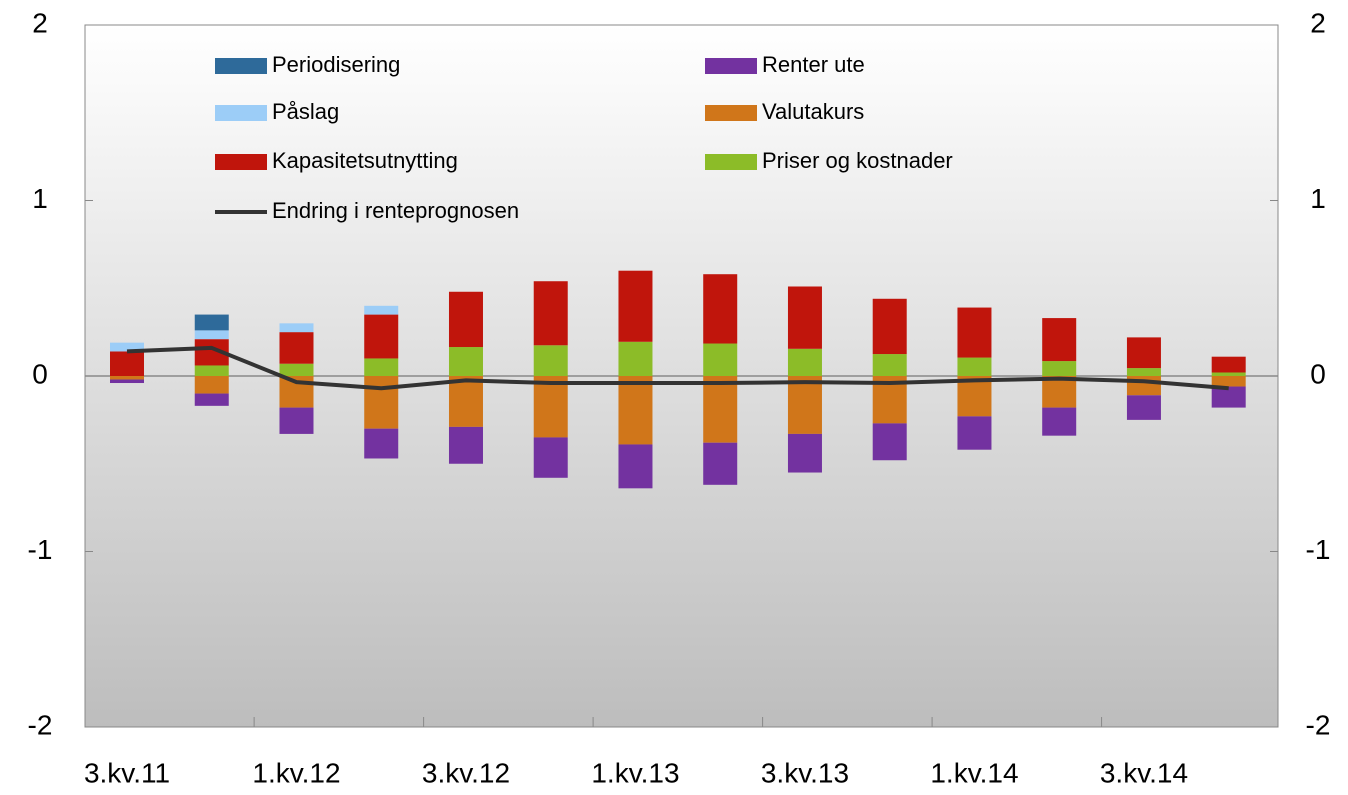 The height and width of the screenshot is (795, 1348). What do you see at coordinates (1318, 724) in the screenshot?
I see `y2-tick-label: -2` at bounding box center [1318, 724].